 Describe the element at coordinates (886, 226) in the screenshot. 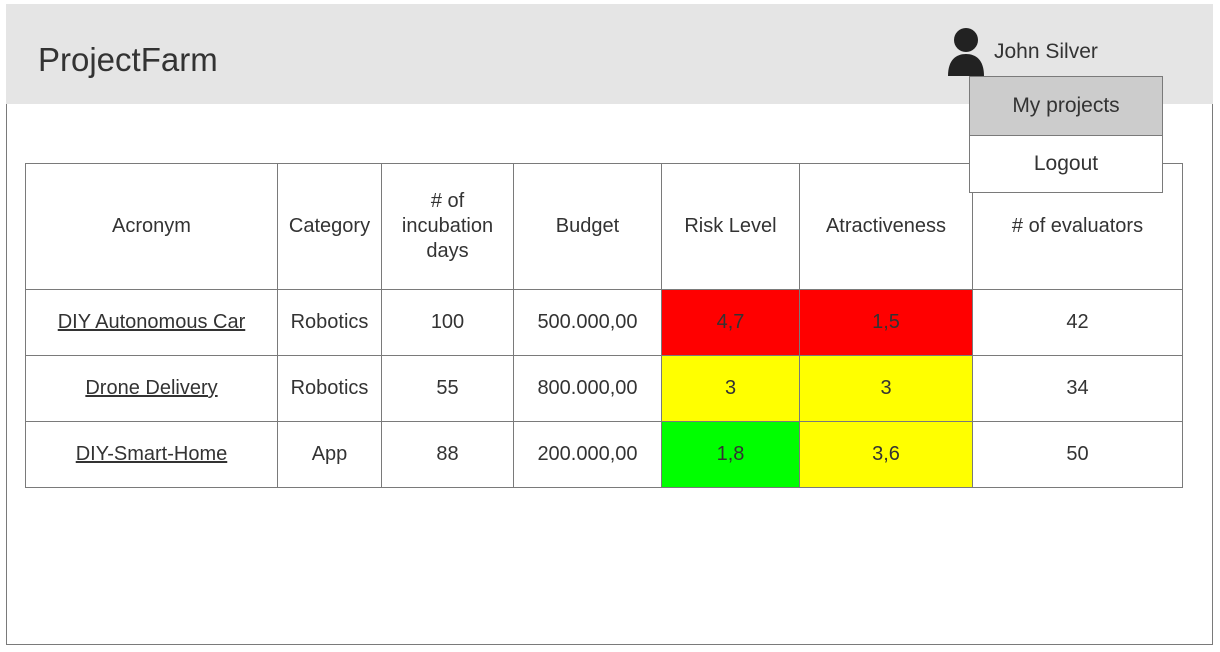

I see `header-attractiveness: Atractiveness` at that location.